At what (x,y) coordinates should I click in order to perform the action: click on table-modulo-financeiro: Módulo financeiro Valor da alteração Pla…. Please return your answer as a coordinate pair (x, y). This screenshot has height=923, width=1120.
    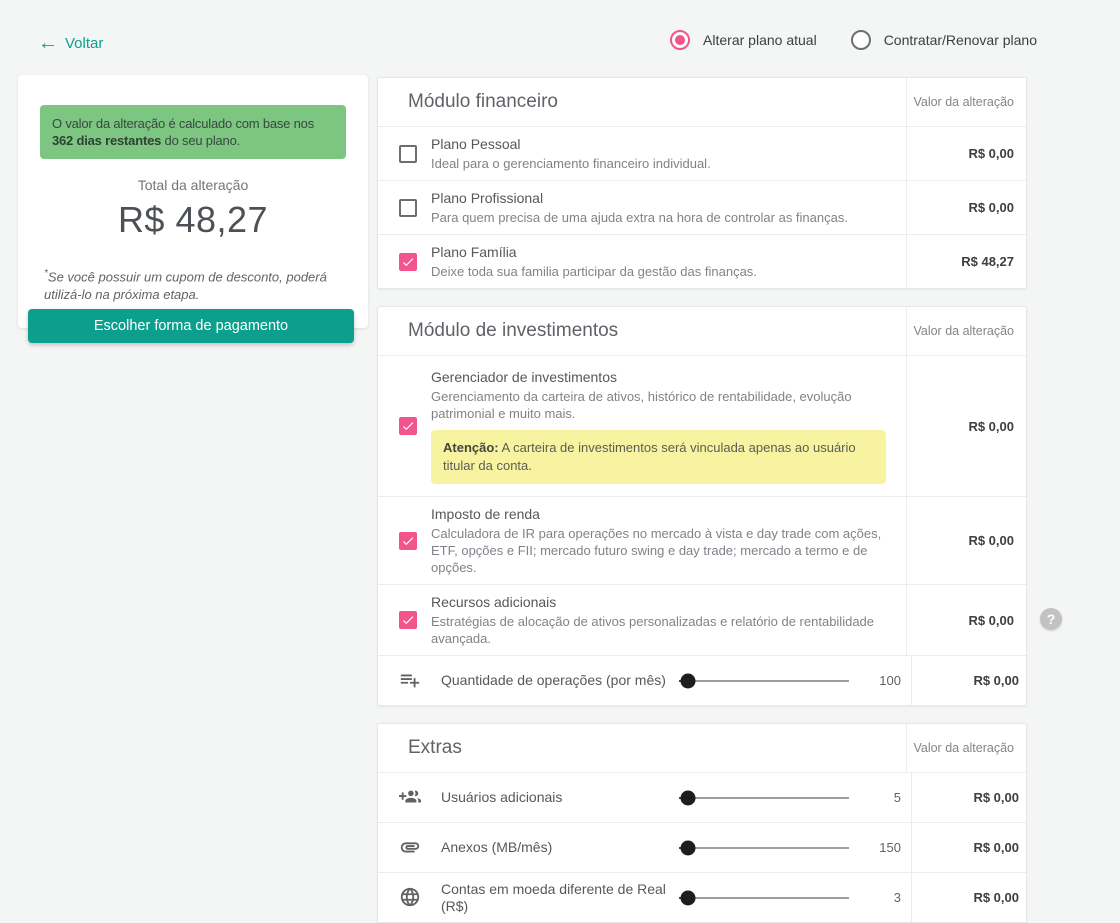
    Looking at the image, I should click on (702, 183).